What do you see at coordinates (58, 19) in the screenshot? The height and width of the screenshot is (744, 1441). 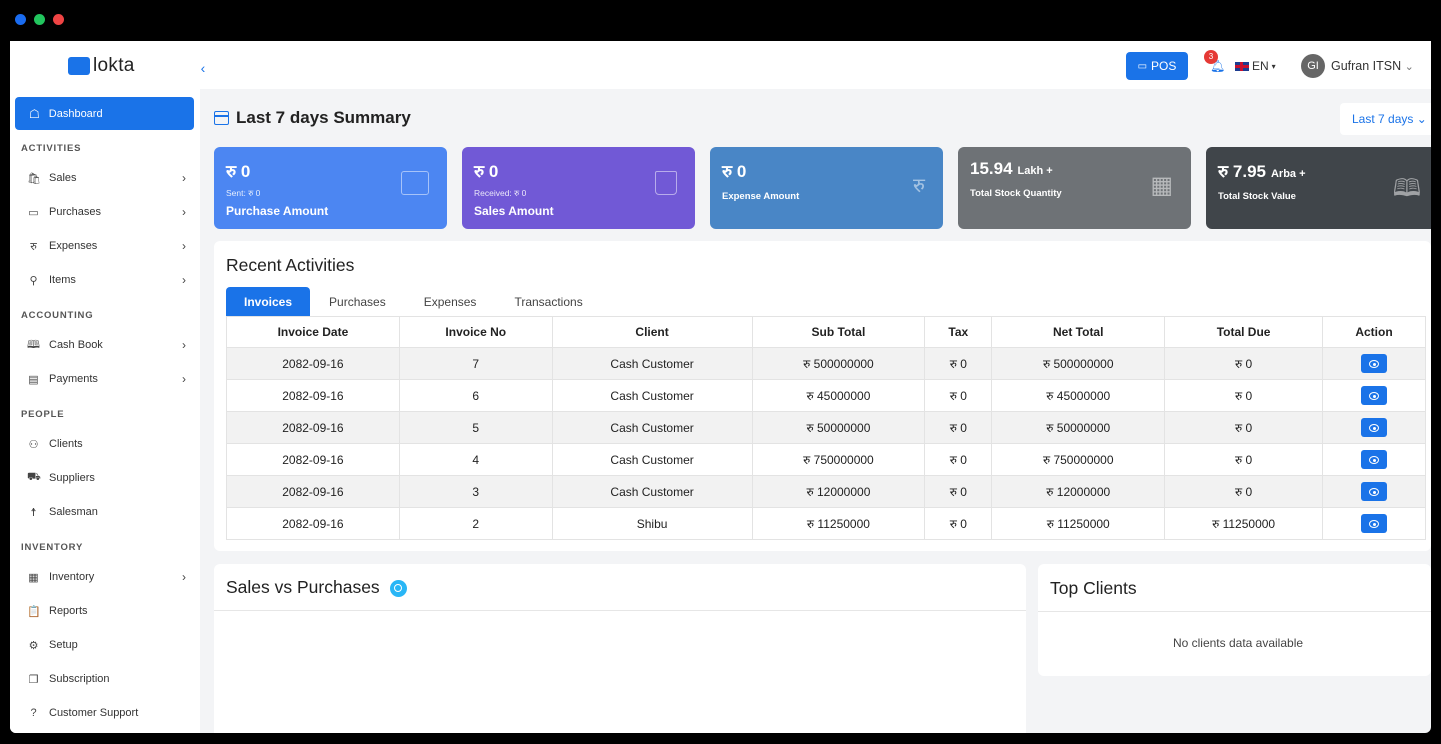 I see `maximize-window-dot` at bounding box center [58, 19].